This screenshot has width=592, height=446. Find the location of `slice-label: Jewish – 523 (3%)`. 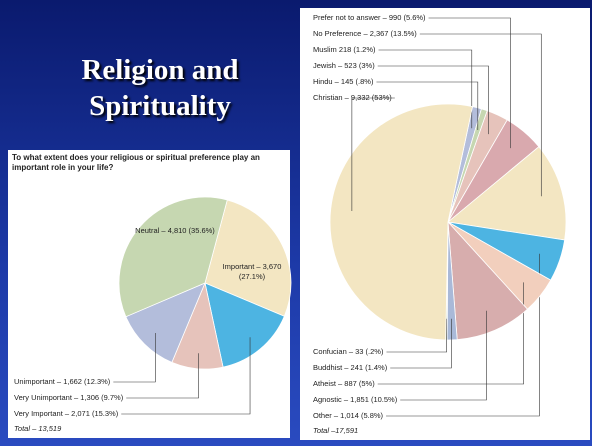

slice-label: Jewish – 523 (3%) is located at coordinates (344, 65).